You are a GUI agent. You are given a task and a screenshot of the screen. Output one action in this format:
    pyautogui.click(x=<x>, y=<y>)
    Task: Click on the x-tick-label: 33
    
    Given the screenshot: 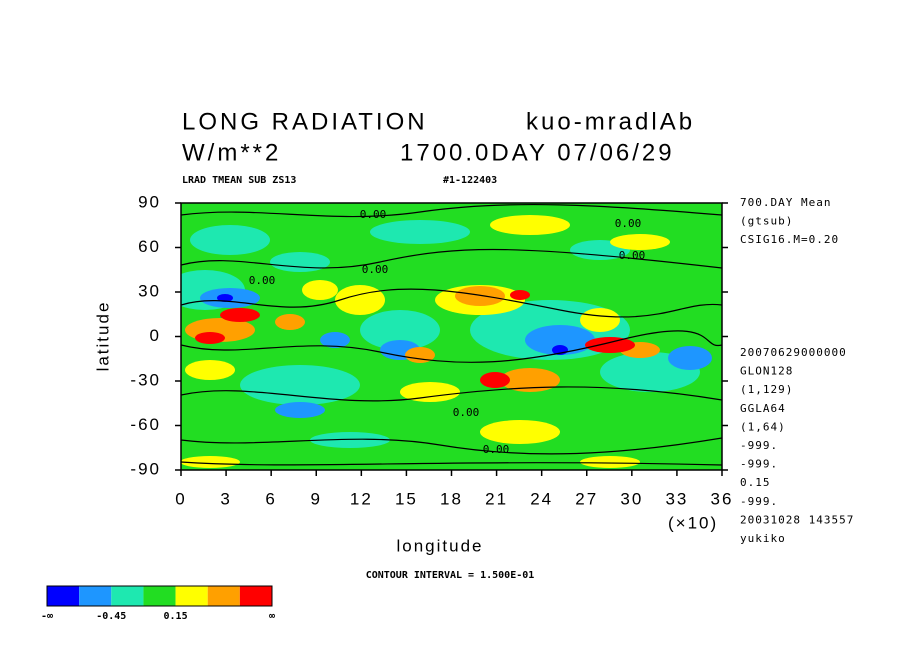 What is the action you would take?
    pyautogui.click(x=676, y=498)
    